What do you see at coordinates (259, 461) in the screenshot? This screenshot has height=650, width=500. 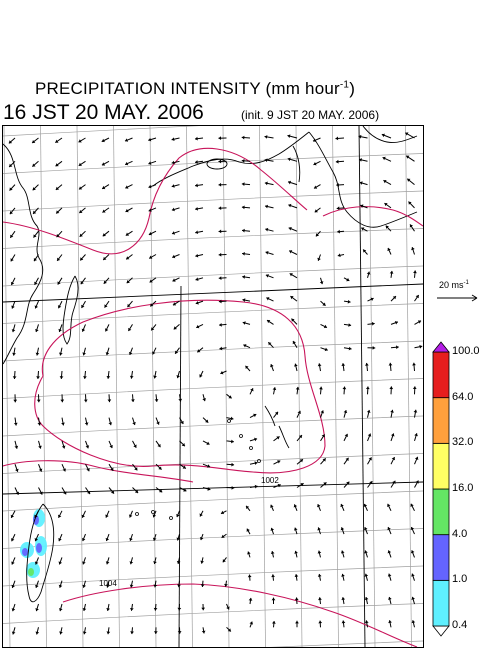 I see `island-dot` at bounding box center [259, 461].